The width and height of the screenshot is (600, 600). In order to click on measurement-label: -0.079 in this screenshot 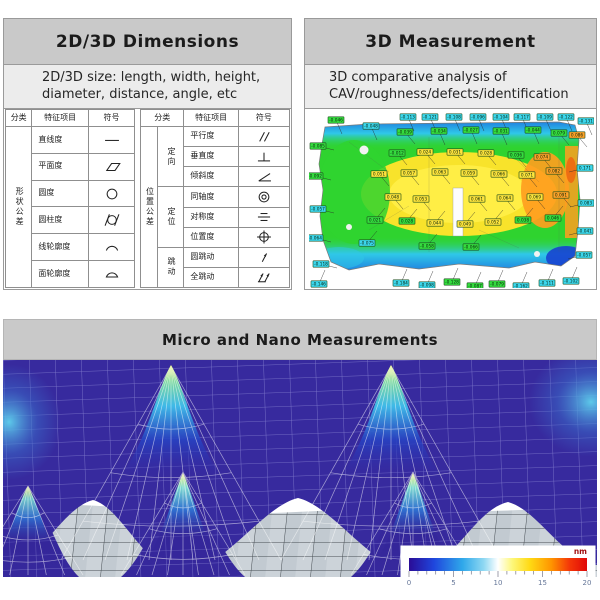, I will do `click(497, 278)`.